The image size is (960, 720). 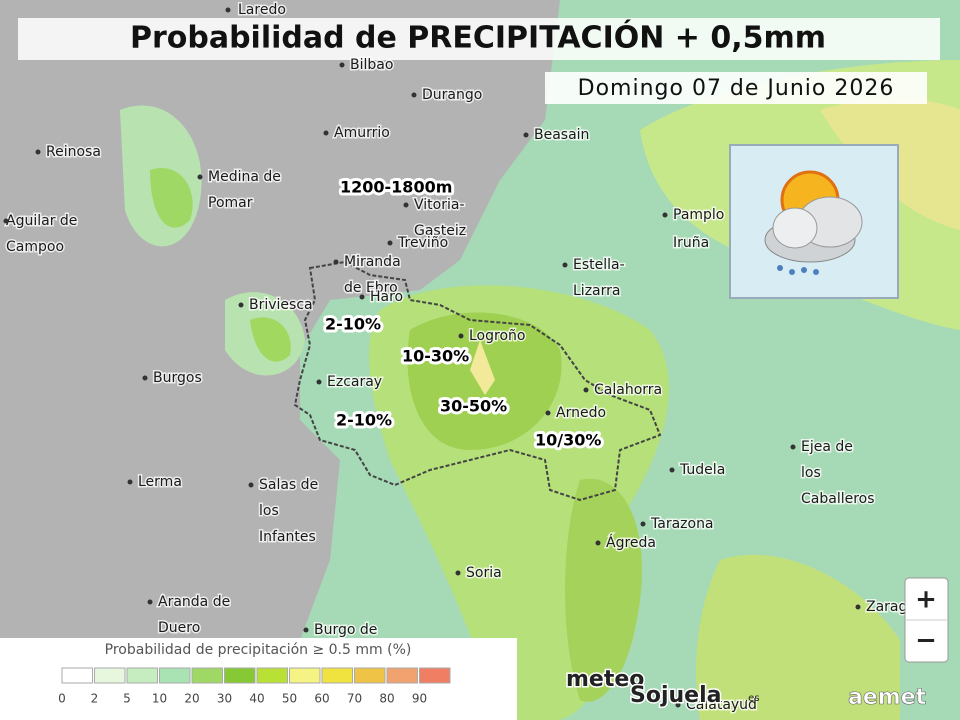 What do you see at coordinates (926, 641) in the screenshot?
I see `zoom-out: −` at bounding box center [926, 641].